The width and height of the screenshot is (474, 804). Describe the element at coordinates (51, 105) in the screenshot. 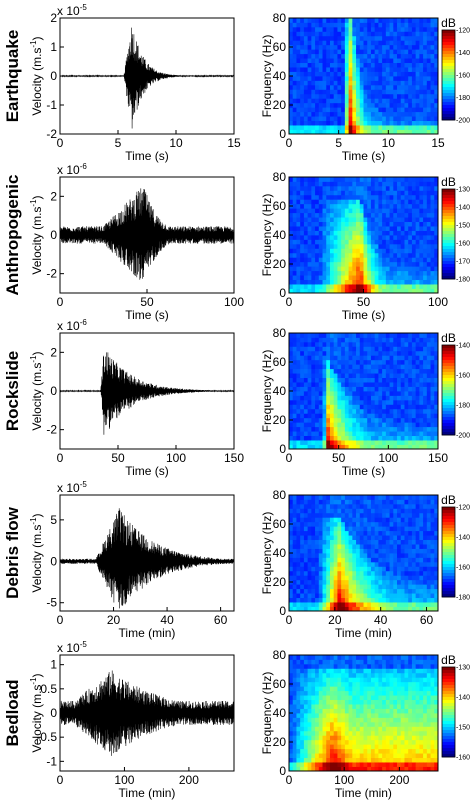

I see `waveform-ytick-label: -1` at that location.